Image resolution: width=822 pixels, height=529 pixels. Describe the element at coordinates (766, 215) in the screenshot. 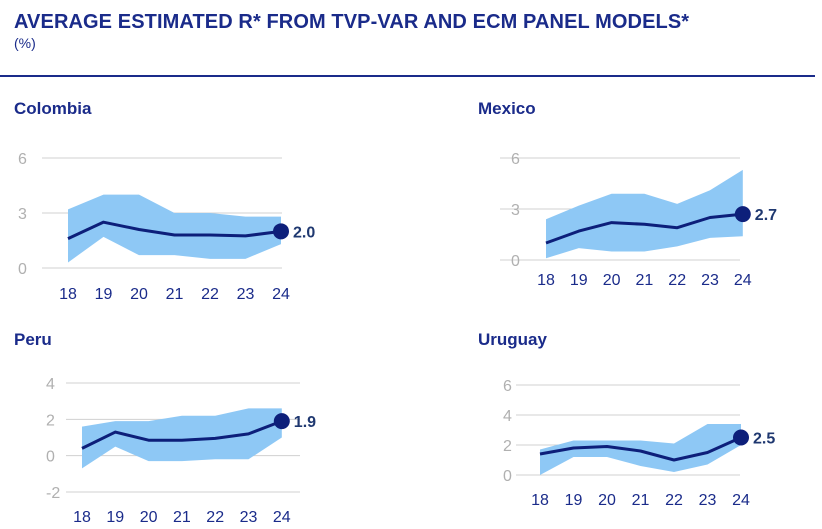

I see `end-value-label: 2.7` at that location.